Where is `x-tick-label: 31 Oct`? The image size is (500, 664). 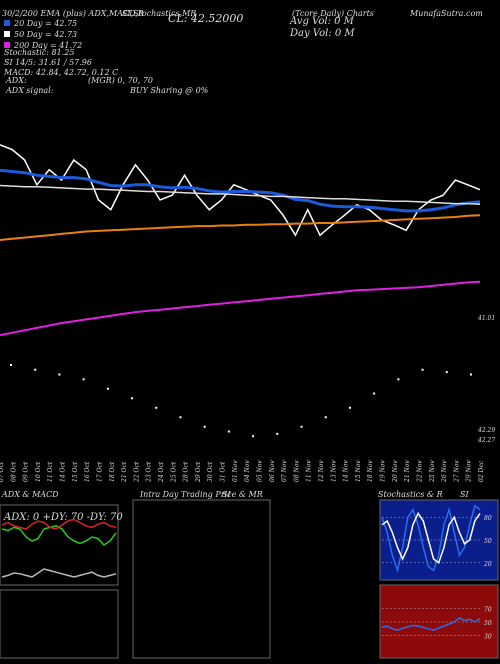 x-tick-label: 31 Oct is located at coordinates (223, 471).